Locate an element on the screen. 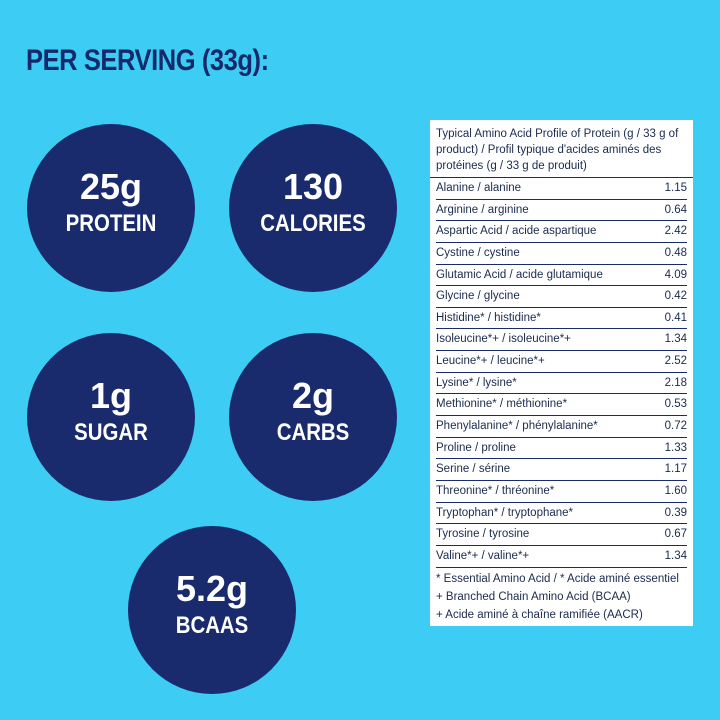 This screenshot has height=720, width=720. stat-value: 5.2g is located at coordinates (212, 588).